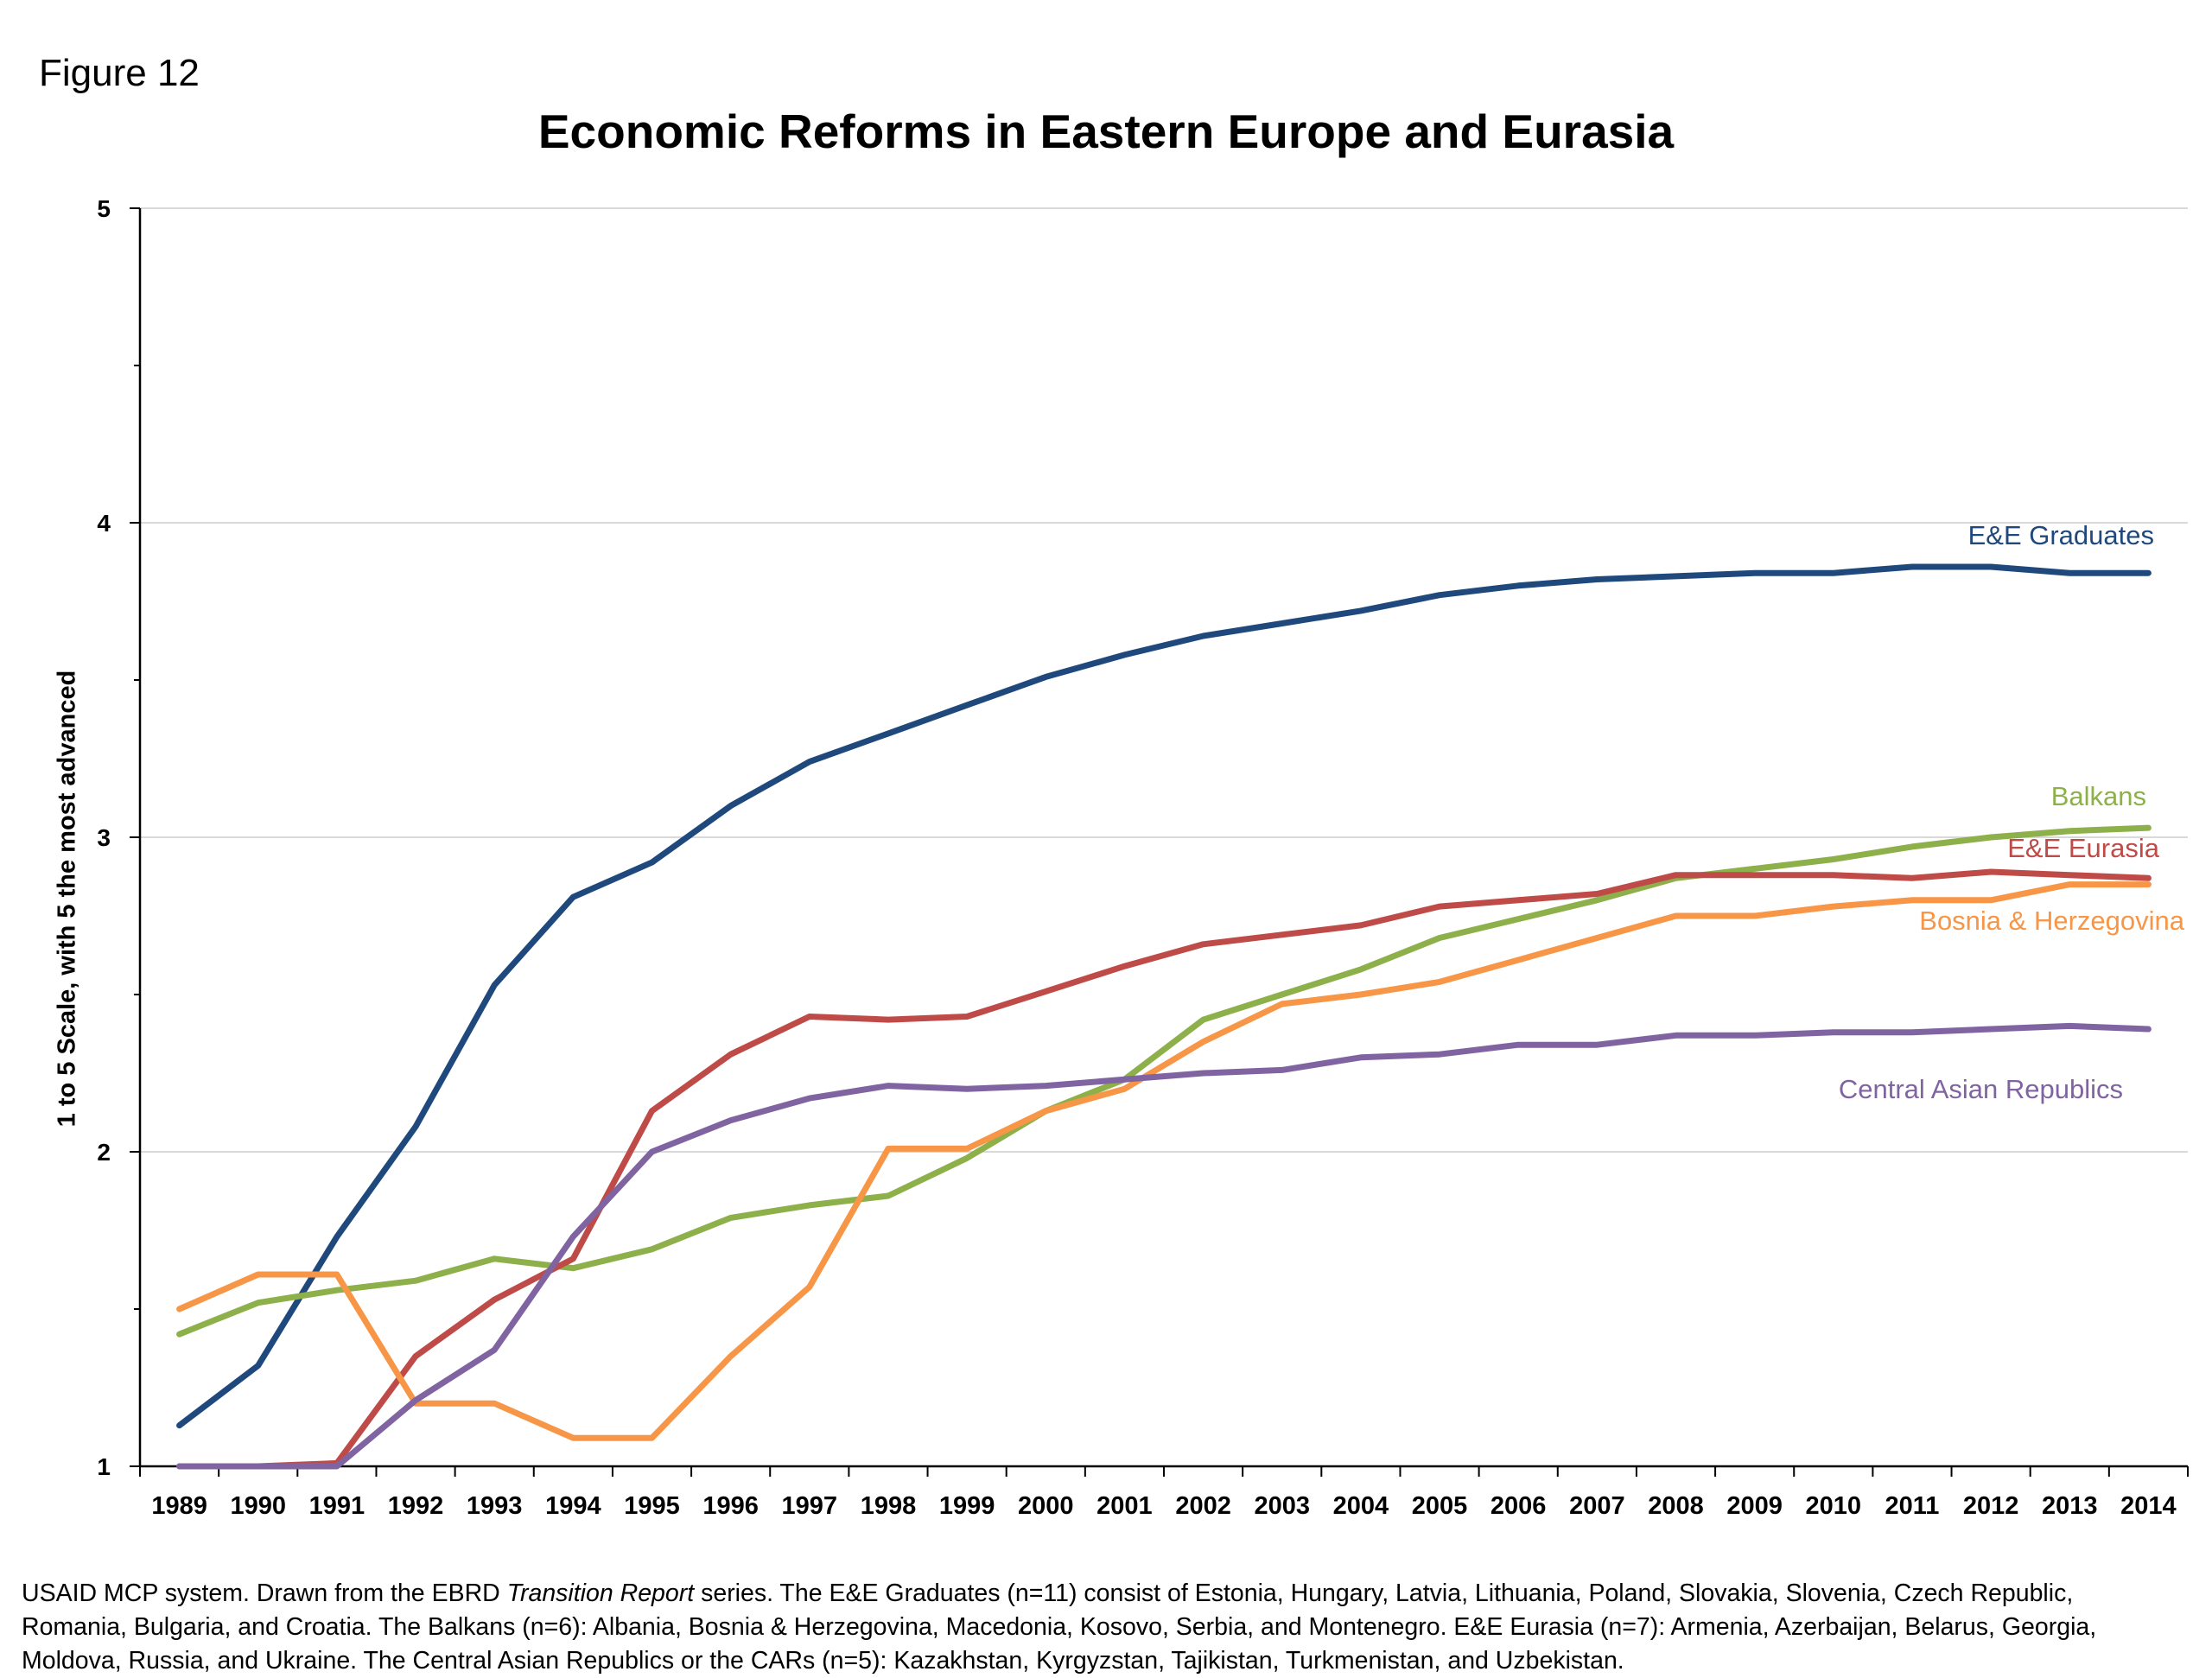 The image size is (2212, 1678). I want to click on y-tick-labels: 1 2 3 4 5, so click(104, 838).